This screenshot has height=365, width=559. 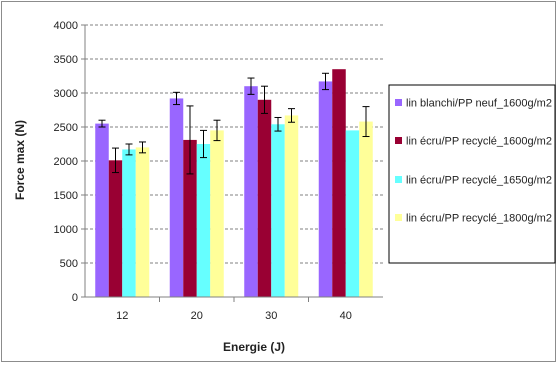 What do you see at coordinates (254, 347) in the screenshot?
I see `x-axis-title: Energie (J)` at bounding box center [254, 347].